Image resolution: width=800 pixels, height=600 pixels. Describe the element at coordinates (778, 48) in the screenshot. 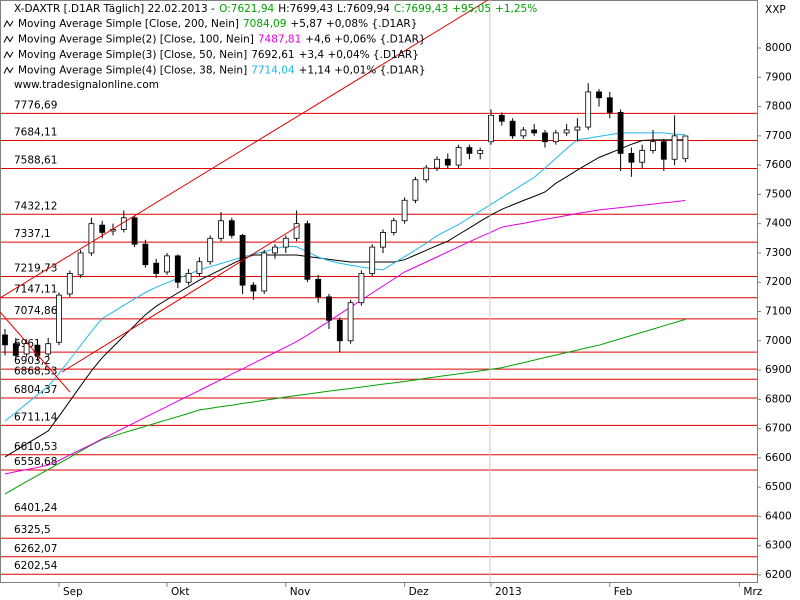

I see `y-tick-label: 8000` at that location.